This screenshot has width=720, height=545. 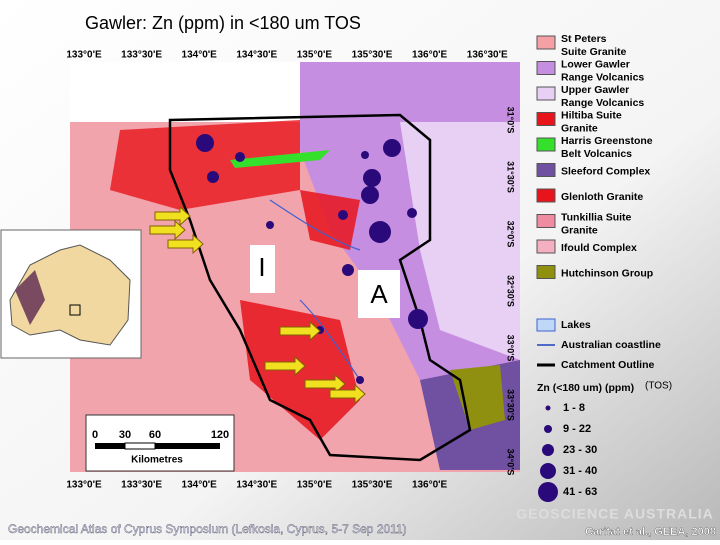 I want to click on hutchinson, so click(x=477, y=397).